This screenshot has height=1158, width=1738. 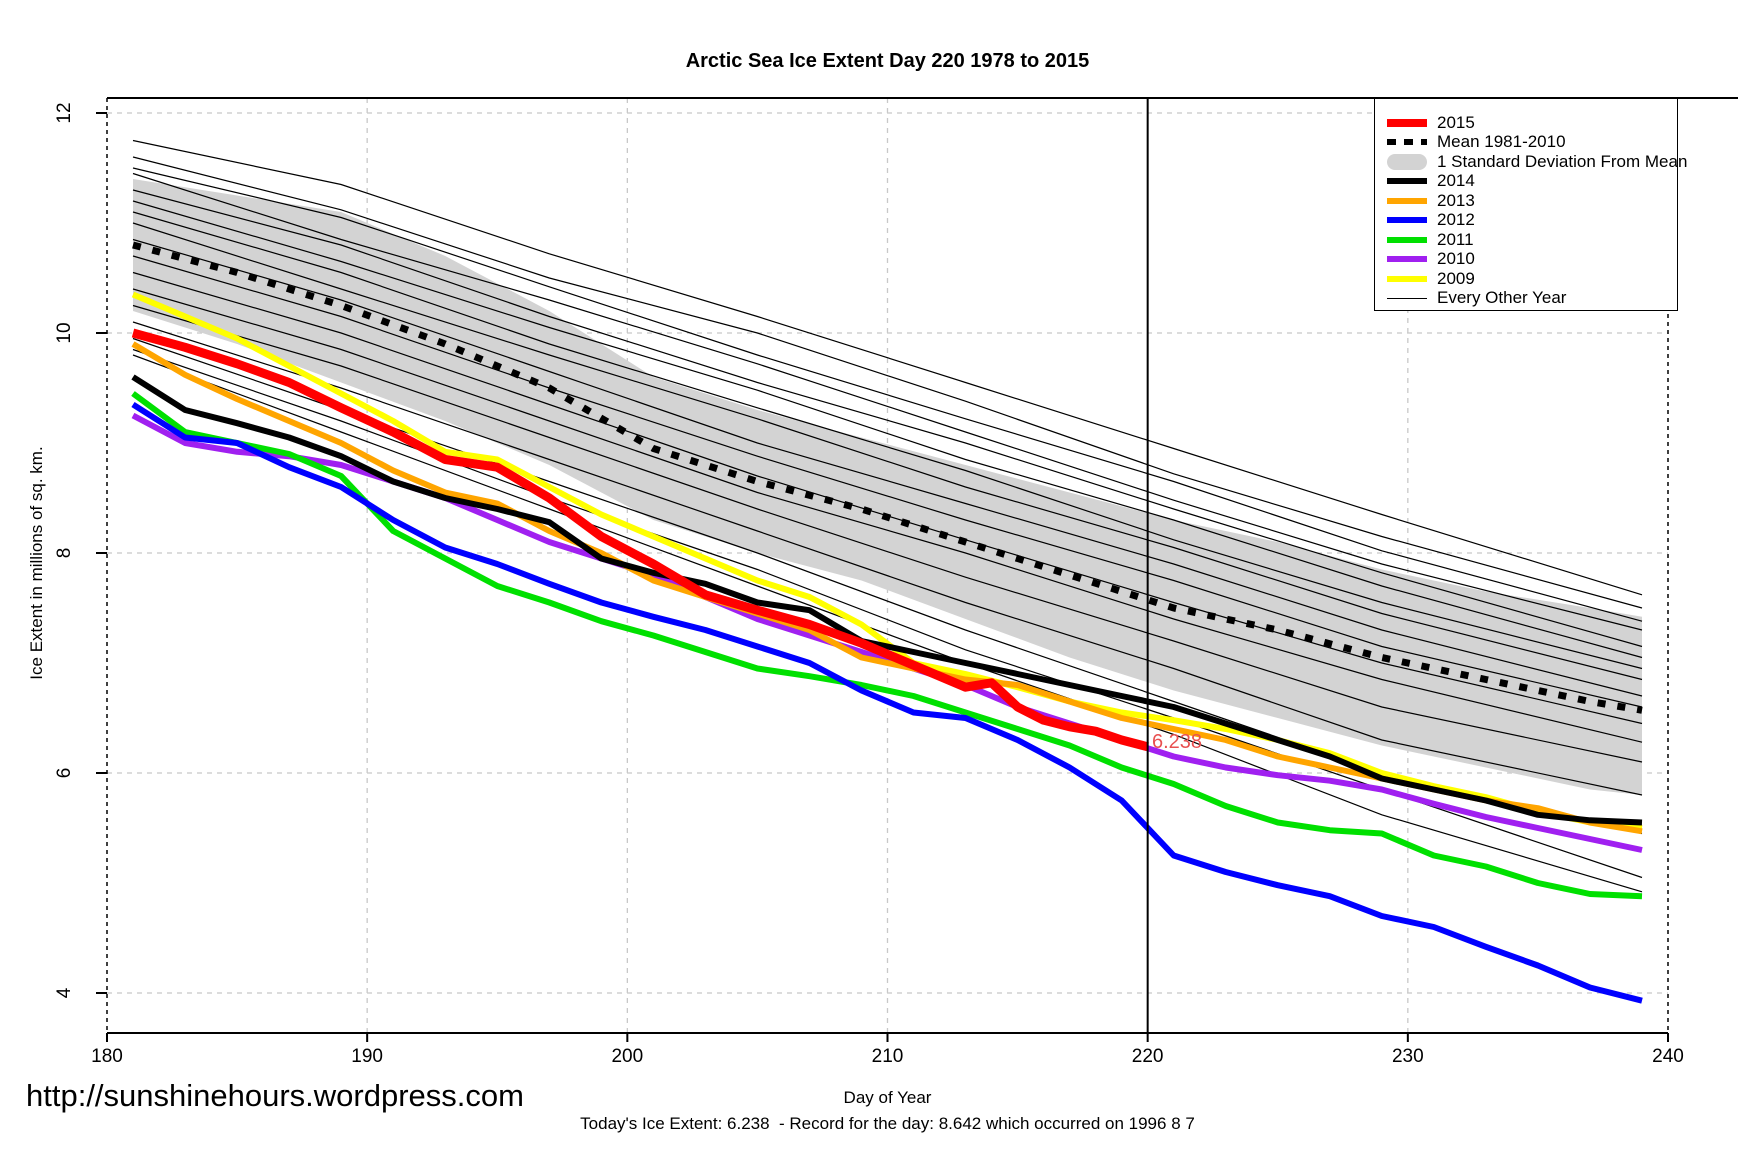 What do you see at coordinates (64, 333) in the screenshot?
I see `y-tick-label-10: 10` at bounding box center [64, 333].